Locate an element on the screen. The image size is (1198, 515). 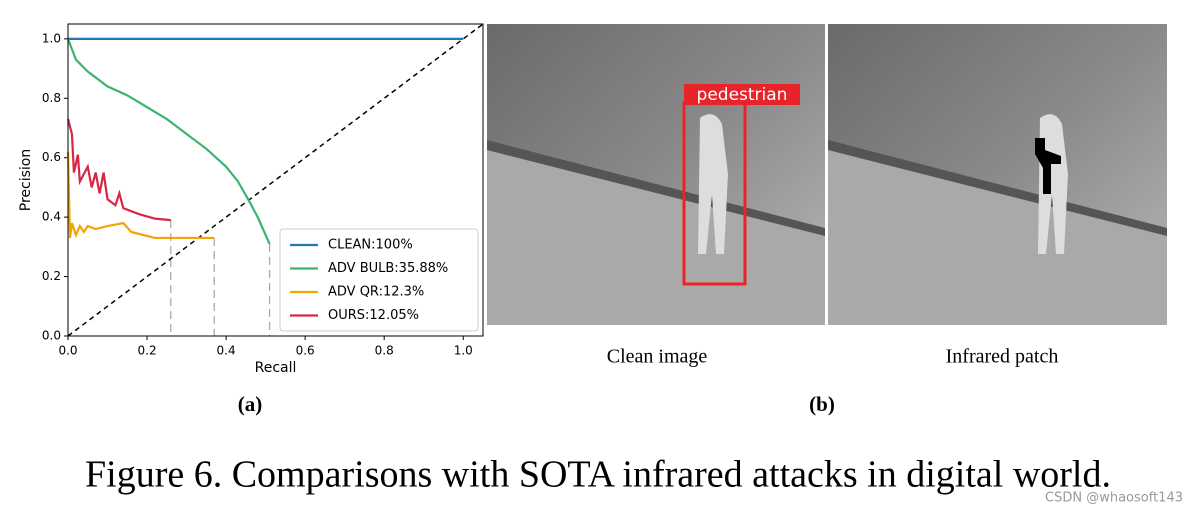
legend-box is located at coordinates (379, 280).